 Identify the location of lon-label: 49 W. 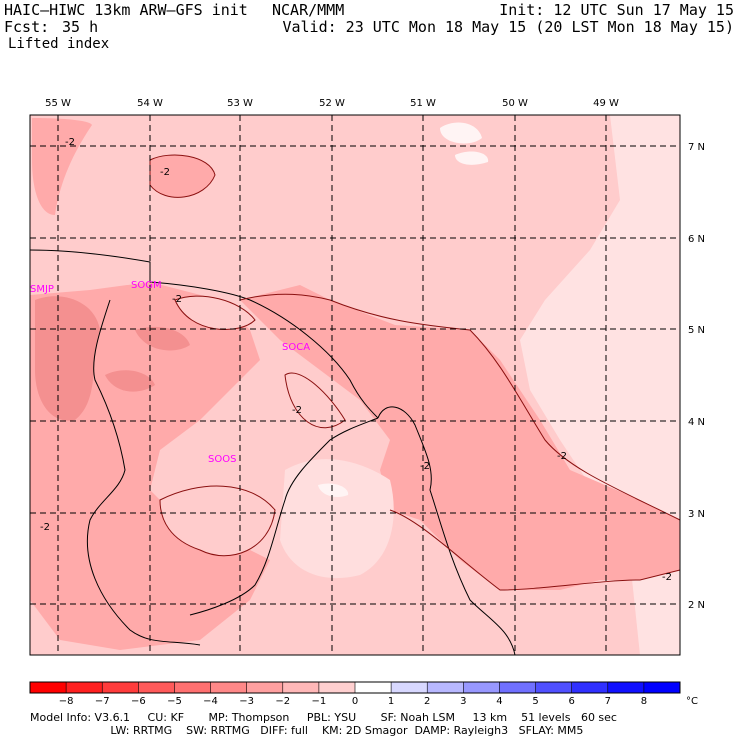
(606, 103).